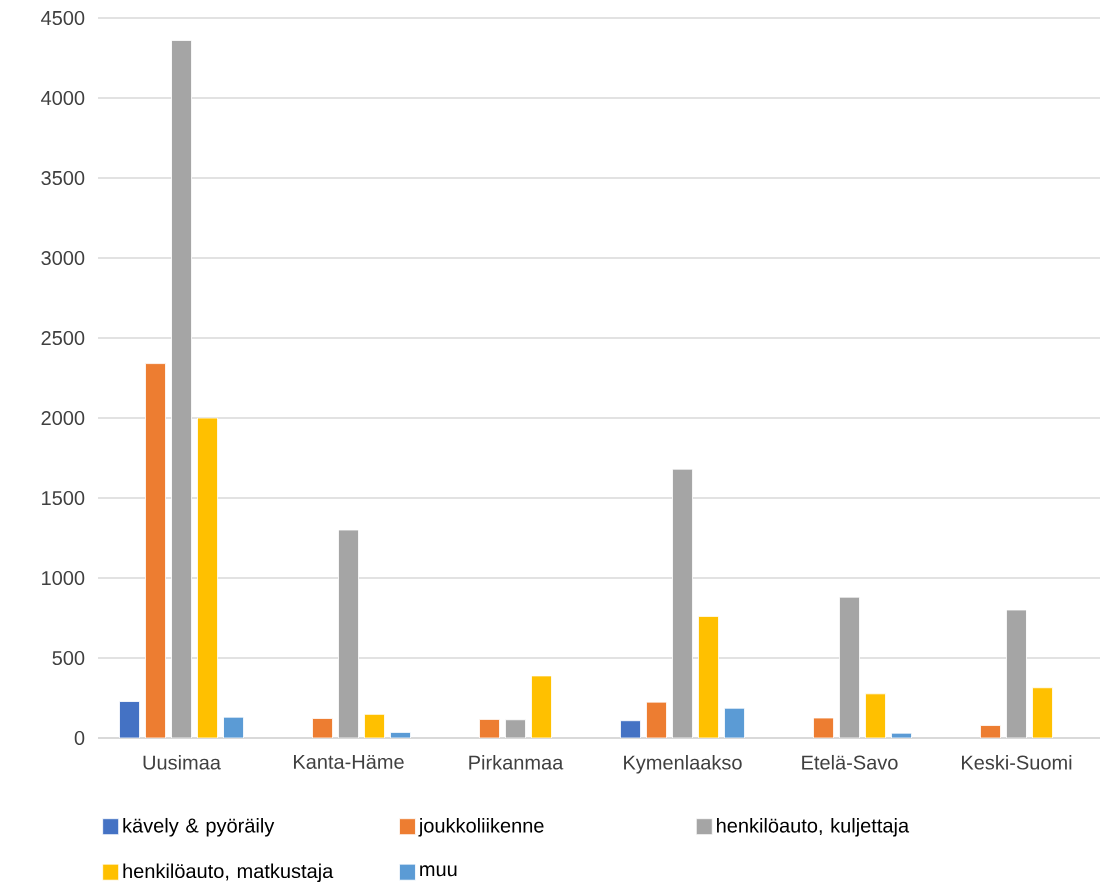 The height and width of the screenshot is (894, 1106). I want to click on y-tick-label: 2500, so click(63, 338).